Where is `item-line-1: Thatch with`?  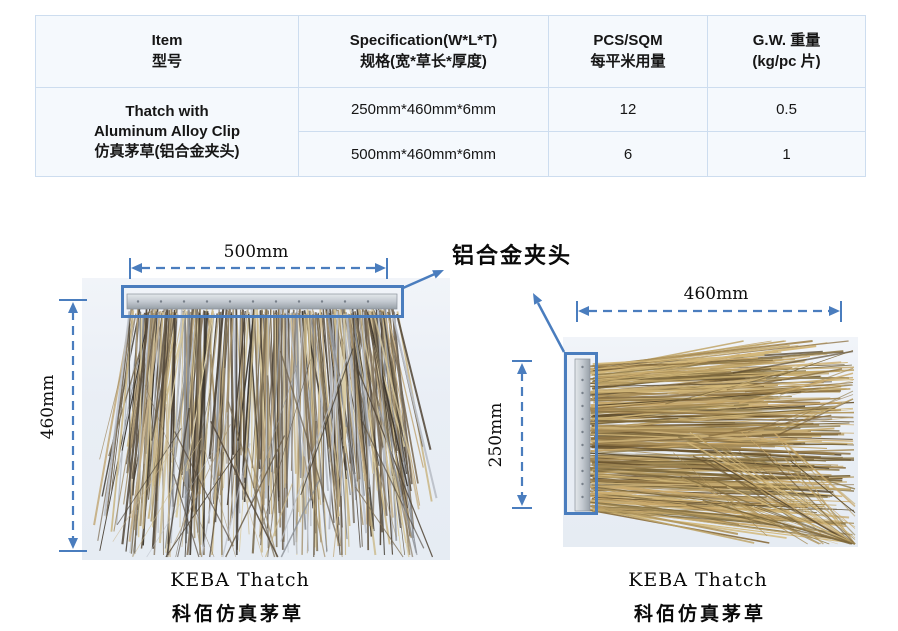 item-line-1: Thatch with is located at coordinates (167, 111).